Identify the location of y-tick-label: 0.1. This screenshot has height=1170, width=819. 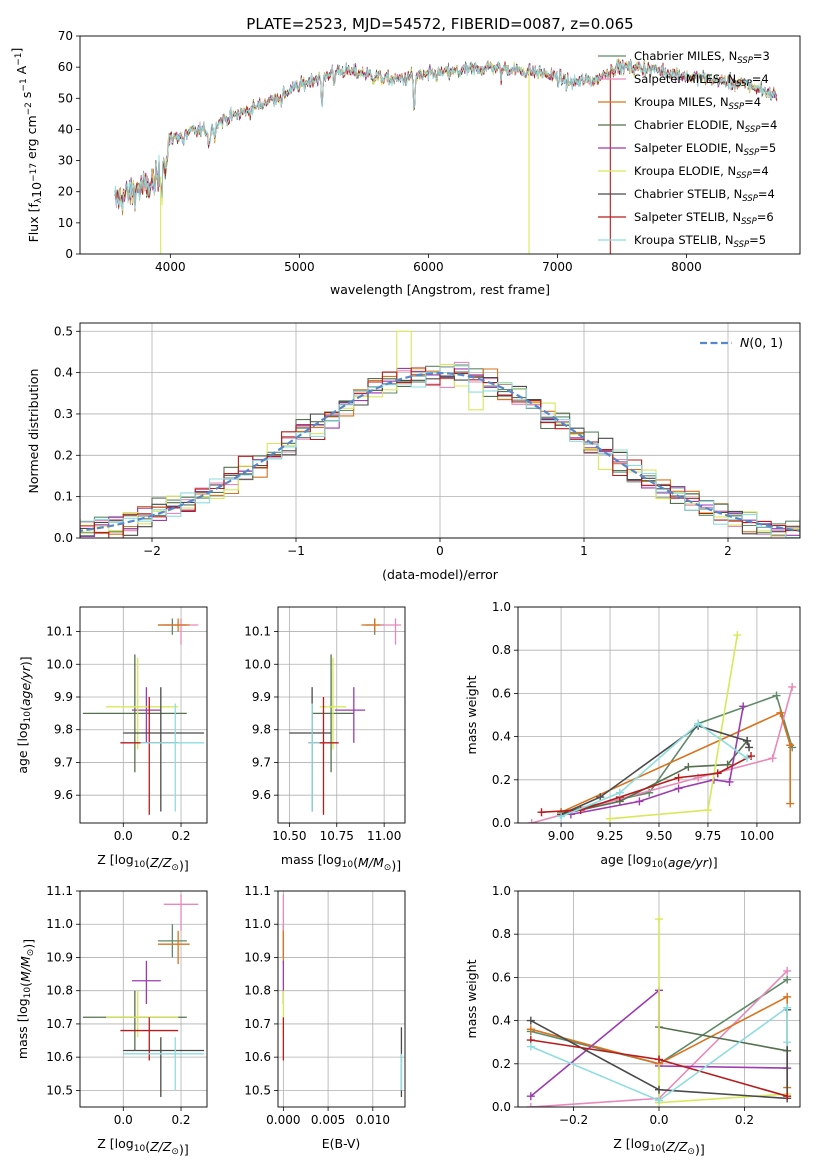
(63, 497).